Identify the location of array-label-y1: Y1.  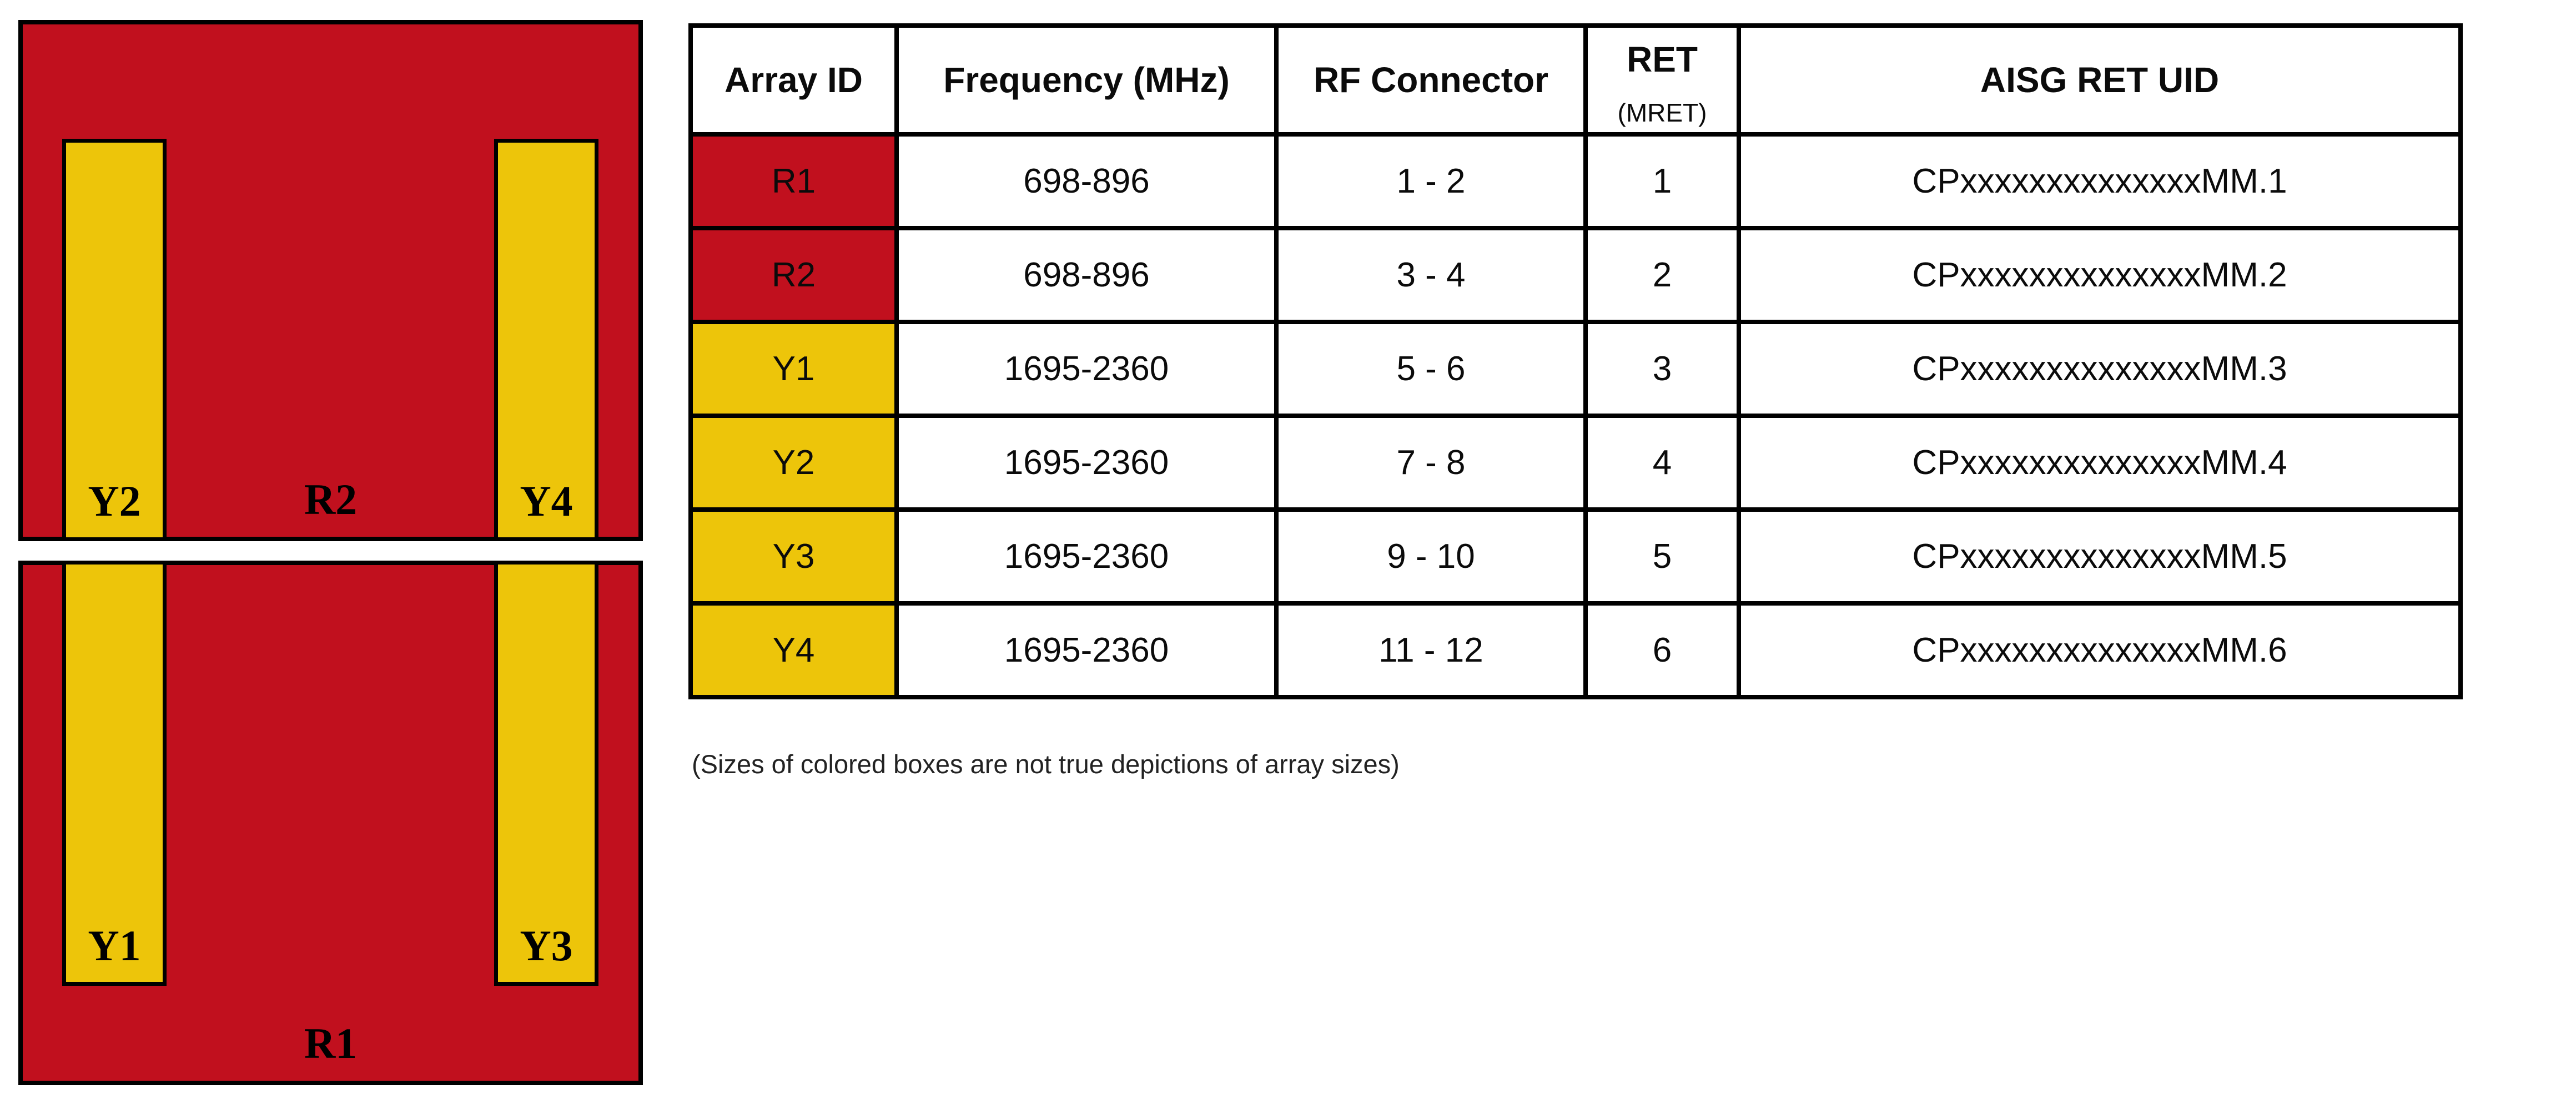
(114, 946).